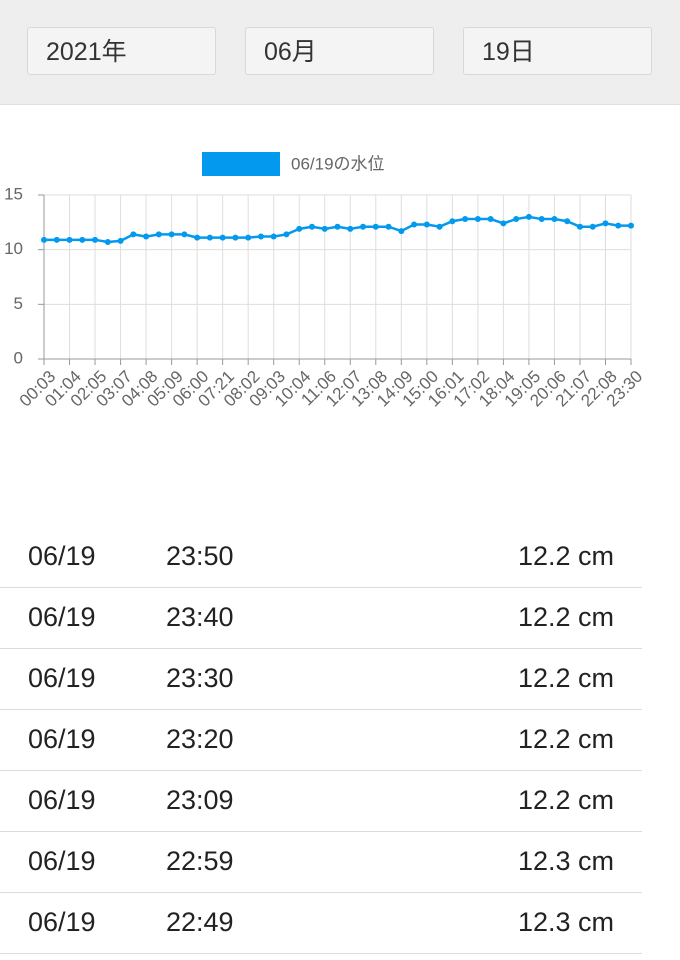 Image resolution: width=680 pixels, height=960 pixels. What do you see at coordinates (557, 51) in the screenshot?
I see `day-select: 19日` at bounding box center [557, 51].